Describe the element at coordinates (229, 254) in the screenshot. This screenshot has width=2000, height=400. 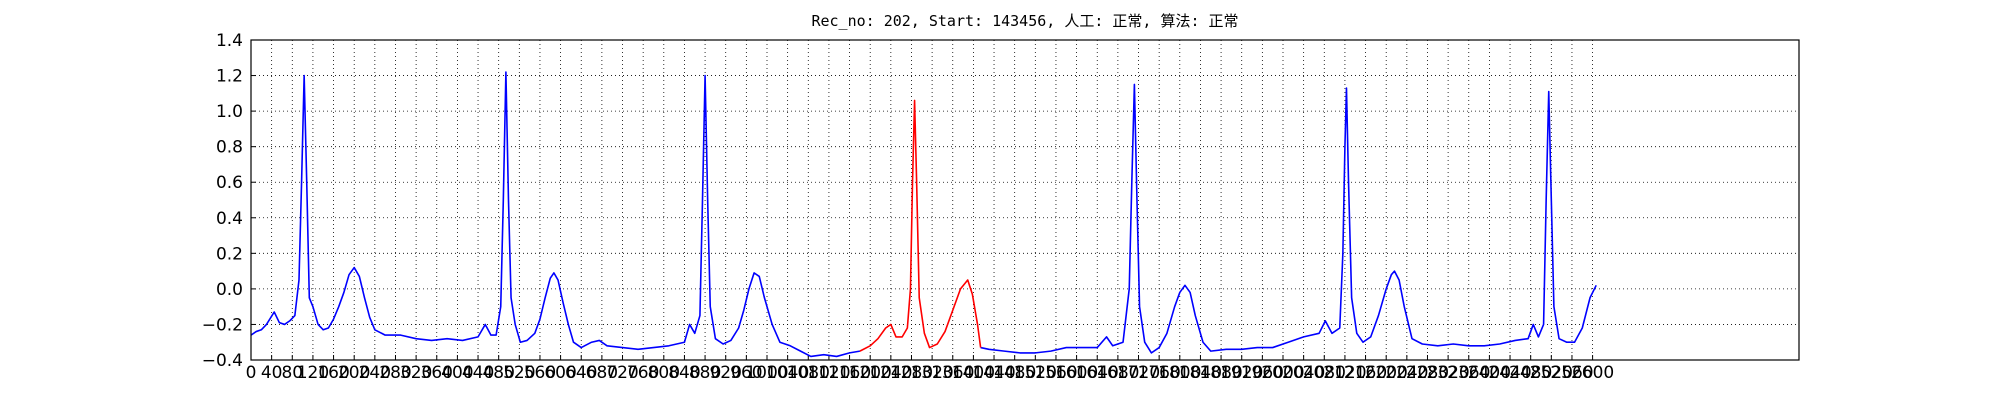
I see `y-tick-label: 0.2` at that location.